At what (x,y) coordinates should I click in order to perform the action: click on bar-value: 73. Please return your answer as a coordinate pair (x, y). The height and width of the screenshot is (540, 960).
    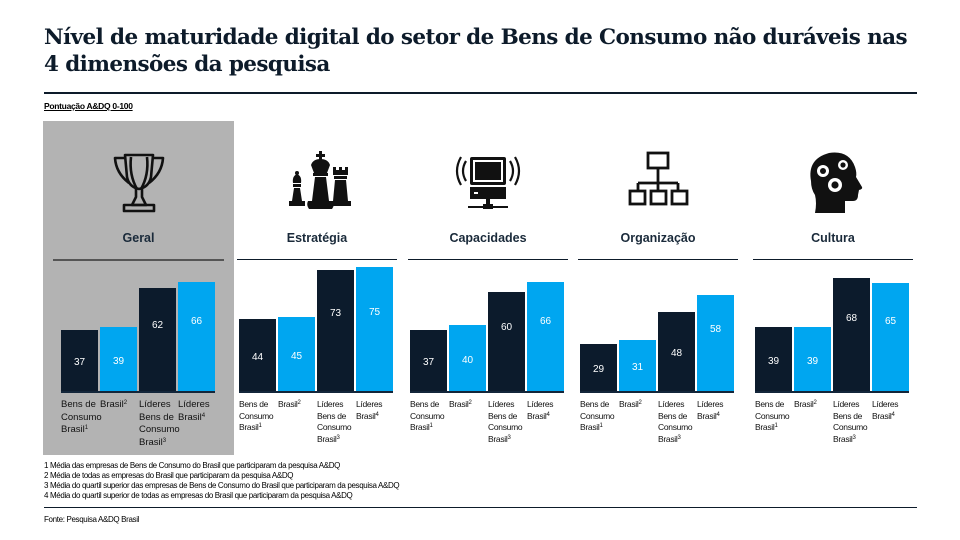
    Looking at the image, I should click on (335, 313).